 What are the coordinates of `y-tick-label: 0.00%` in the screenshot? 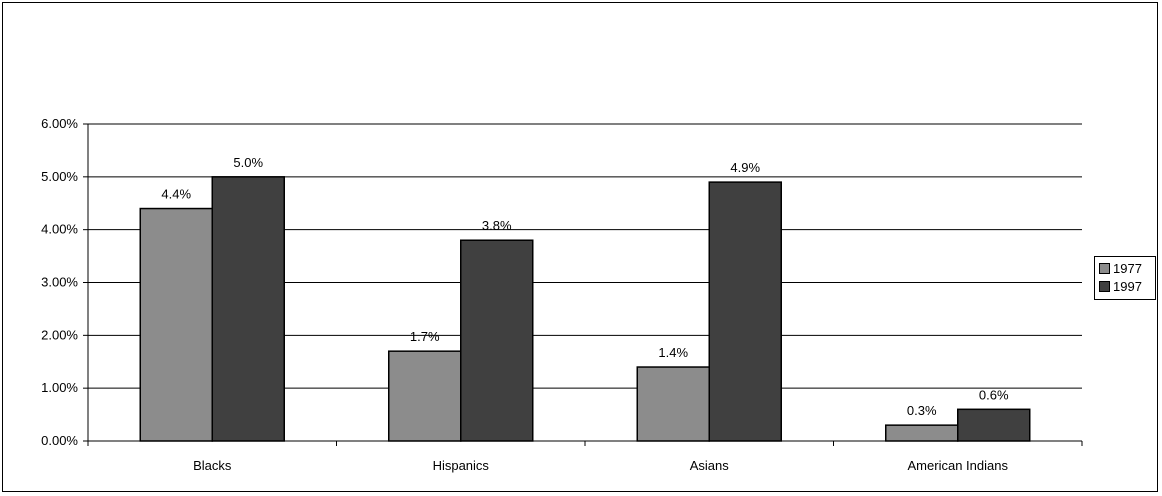 It's located at (59, 440).